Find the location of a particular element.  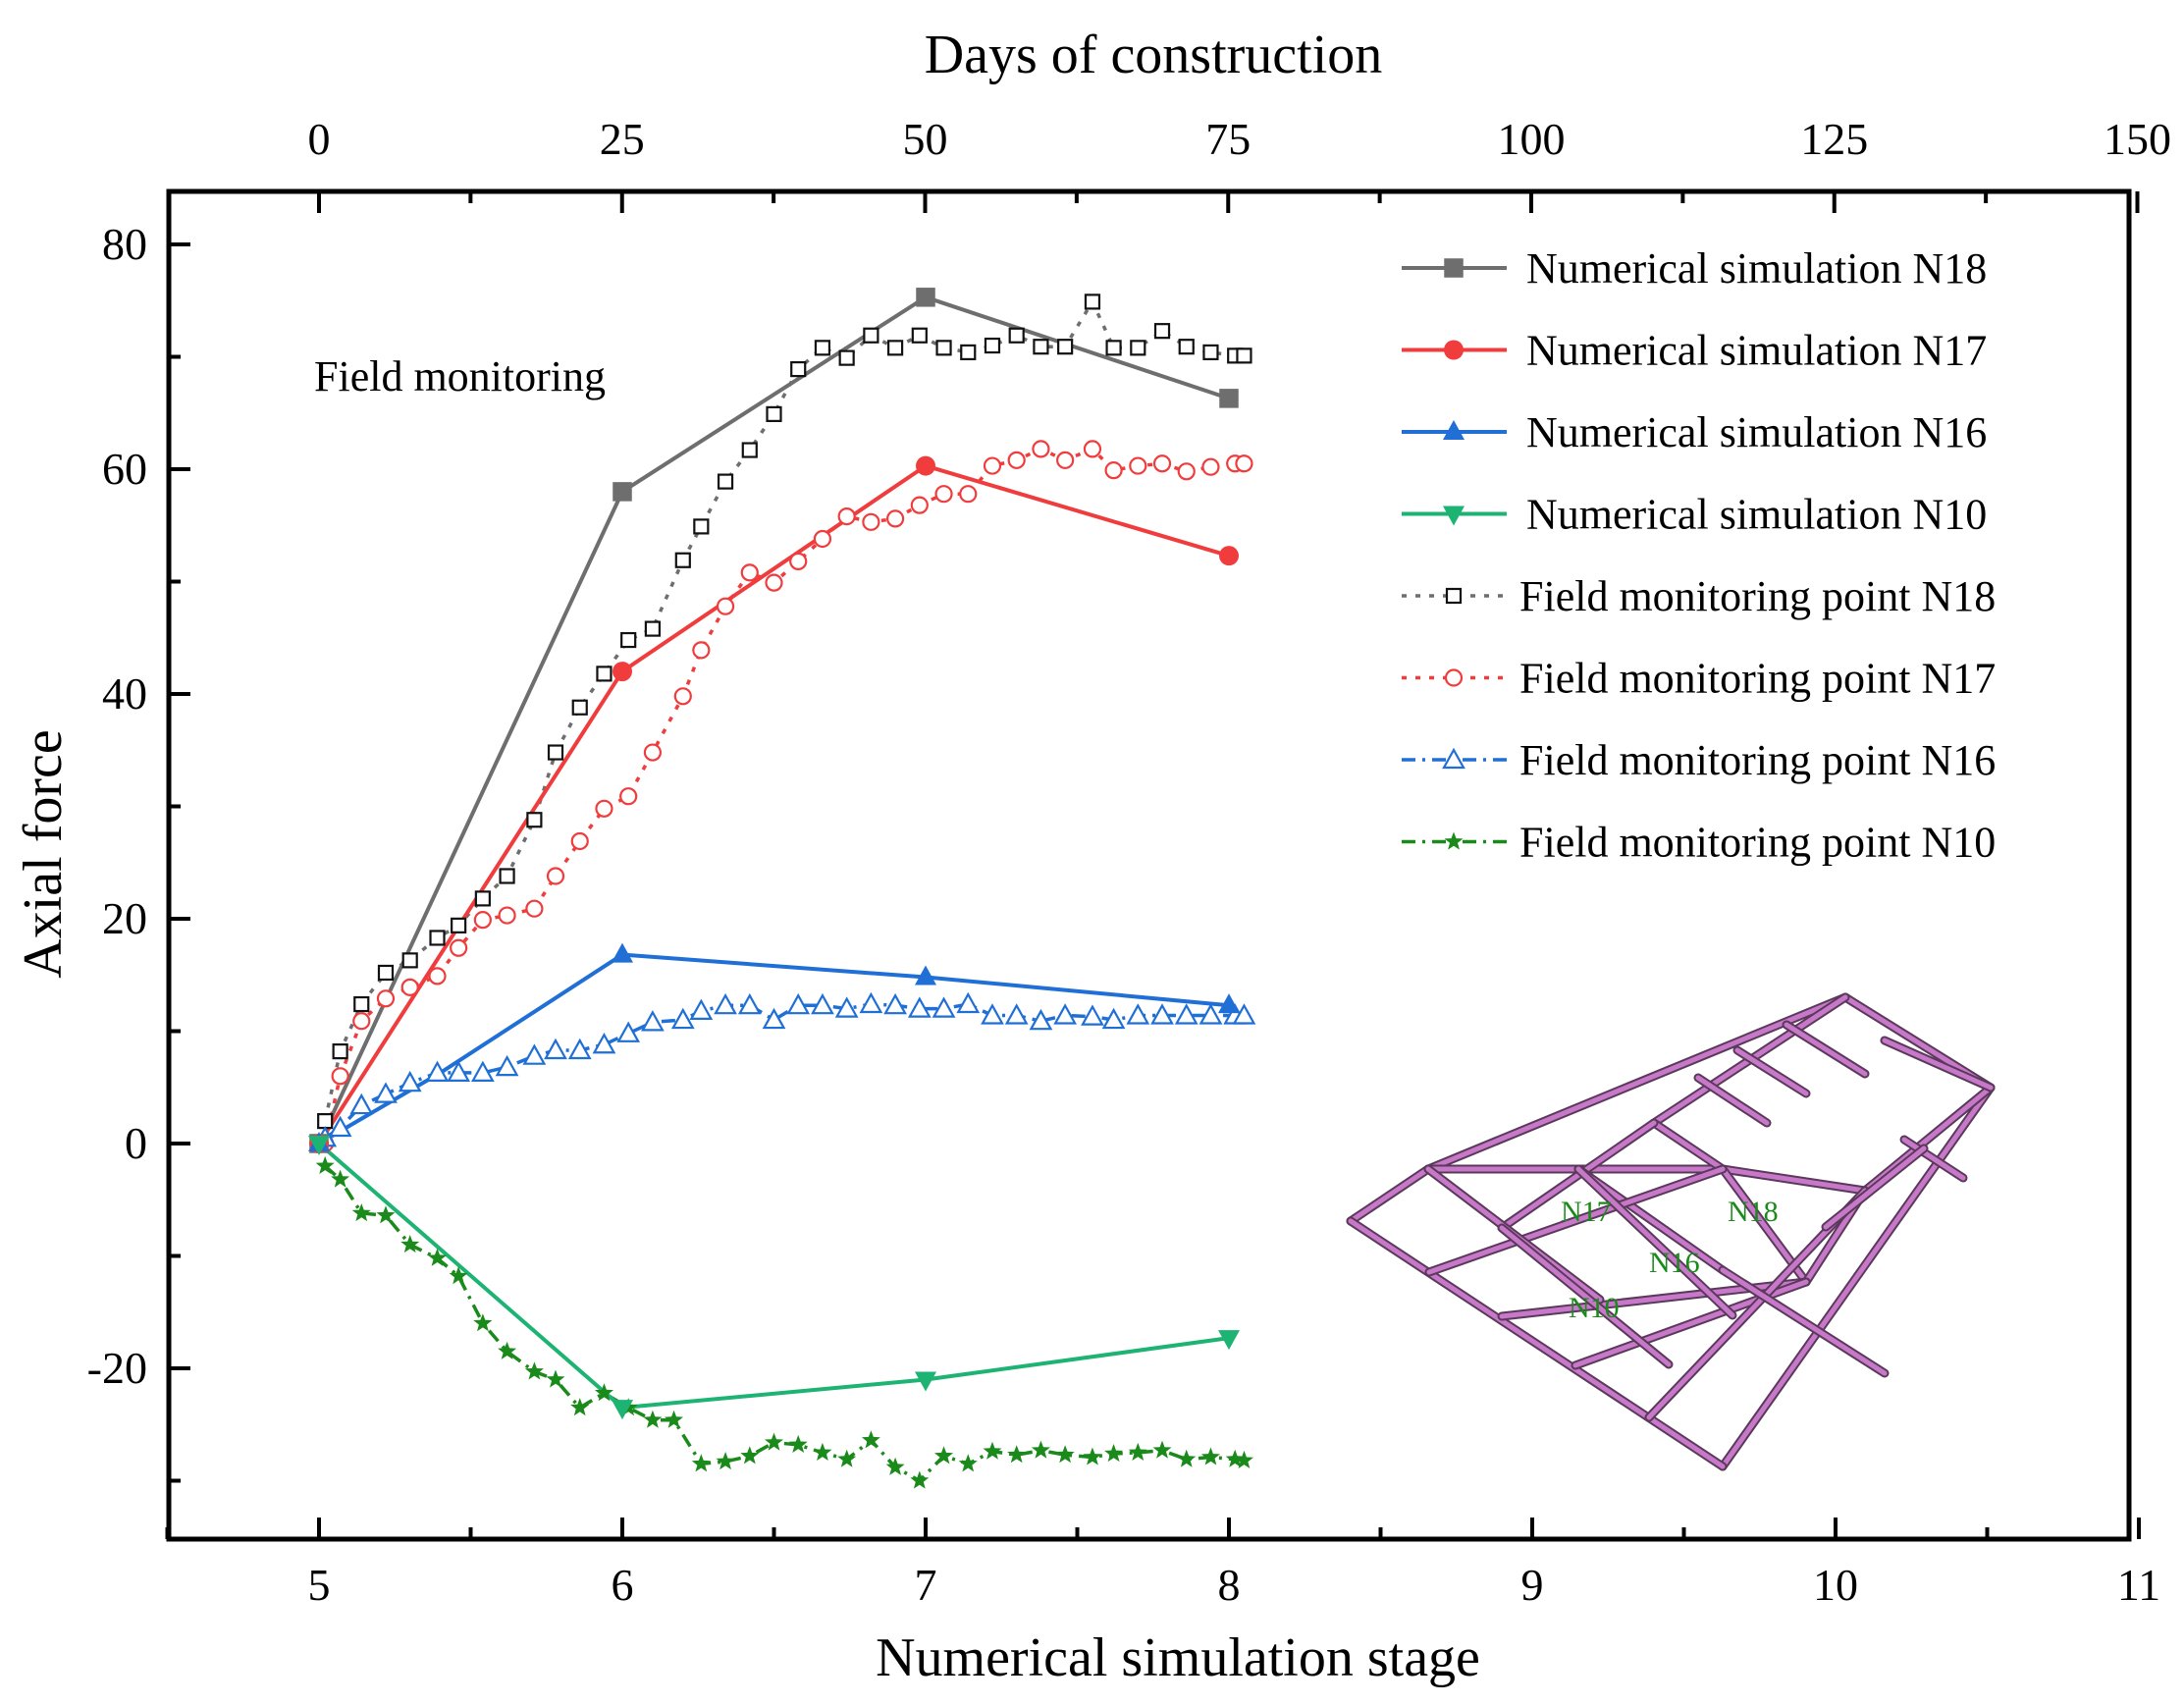

marker-square is located at coordinates (622, 492).